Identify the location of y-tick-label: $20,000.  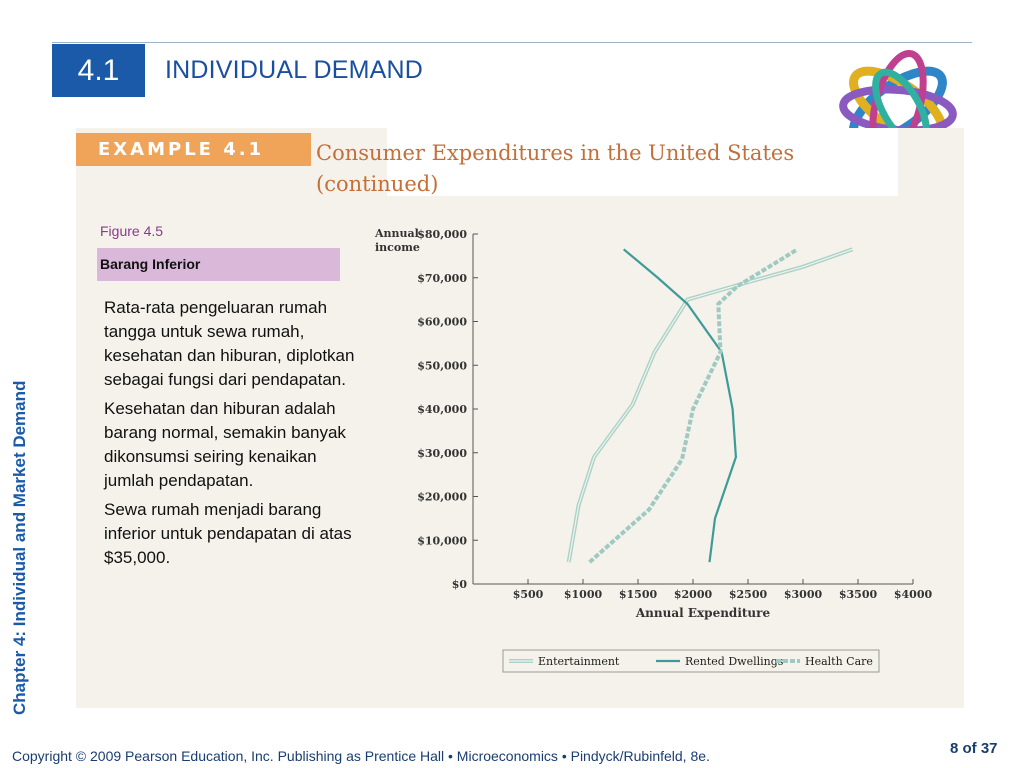
(442, 497).